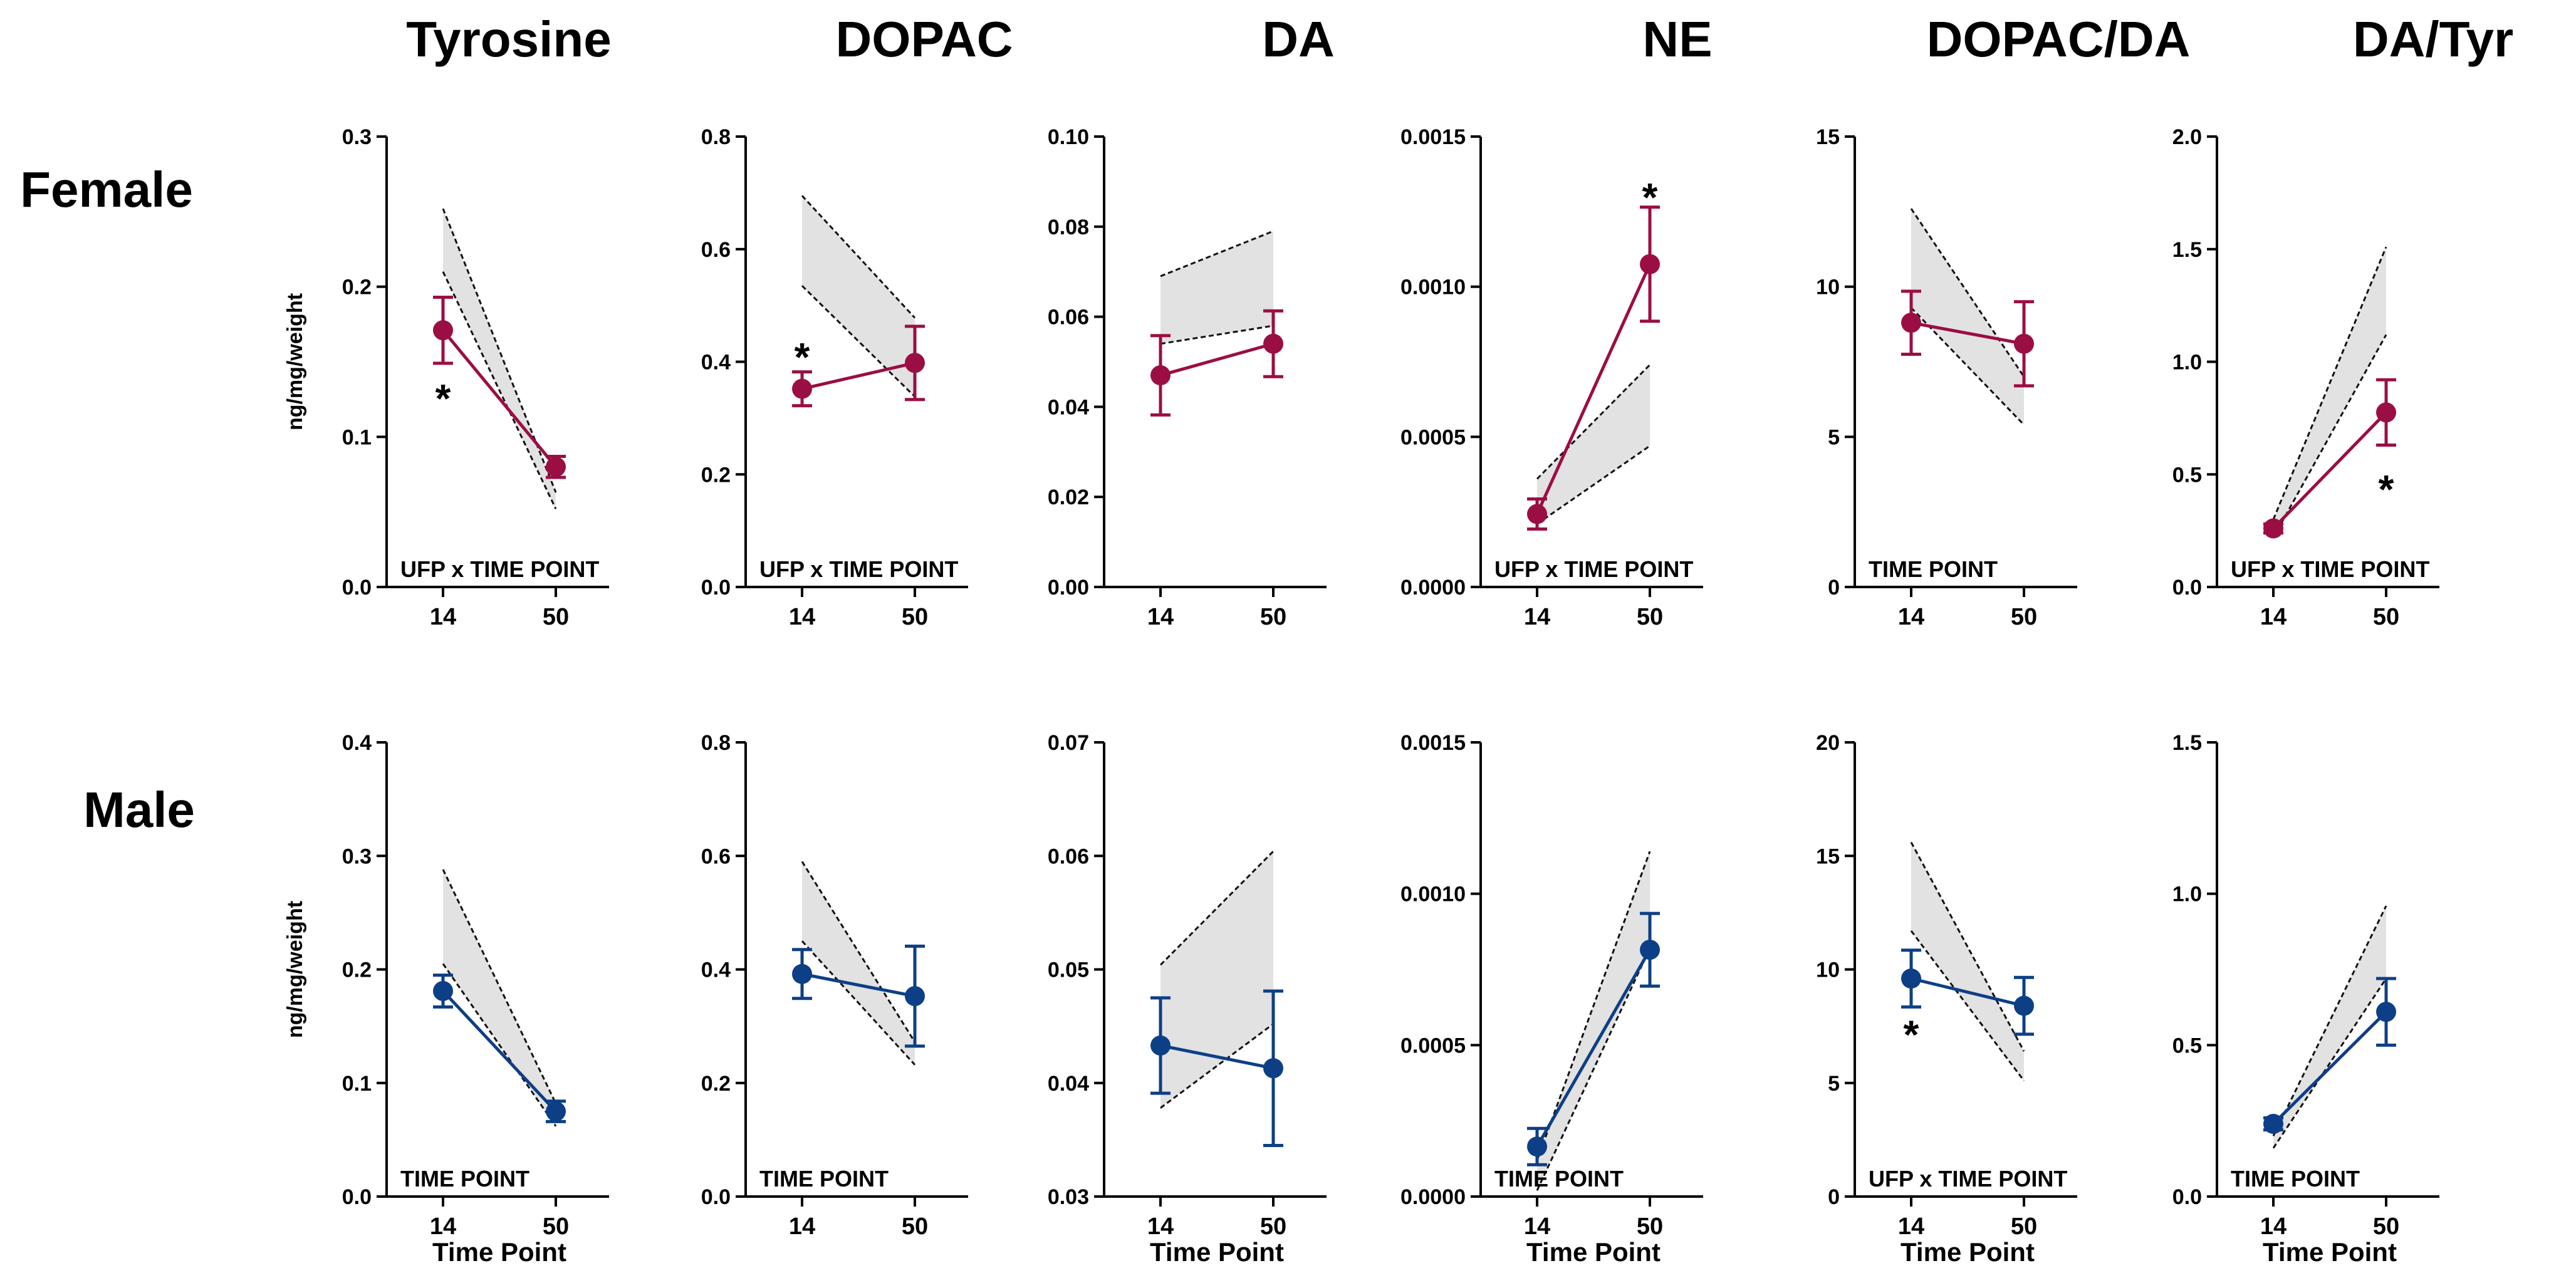  I want to click on y-tick-label: 0.0000, so click(1433, 588).